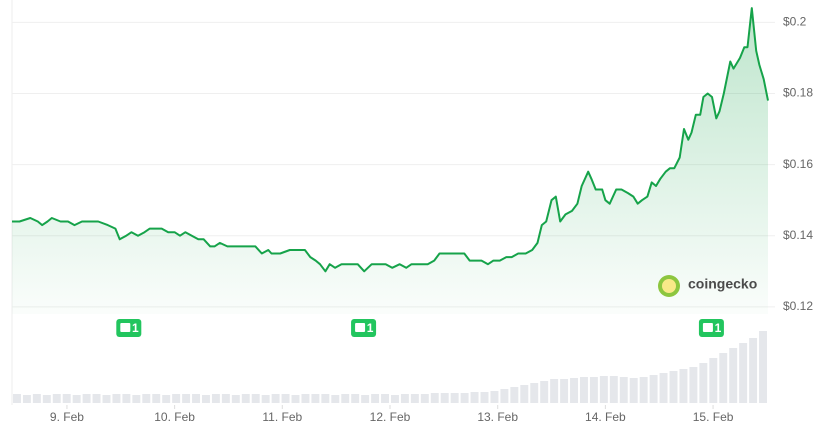 The image size is (822, 432). I want to click on x-tick-label: 12. Feb, so click(390, 417).